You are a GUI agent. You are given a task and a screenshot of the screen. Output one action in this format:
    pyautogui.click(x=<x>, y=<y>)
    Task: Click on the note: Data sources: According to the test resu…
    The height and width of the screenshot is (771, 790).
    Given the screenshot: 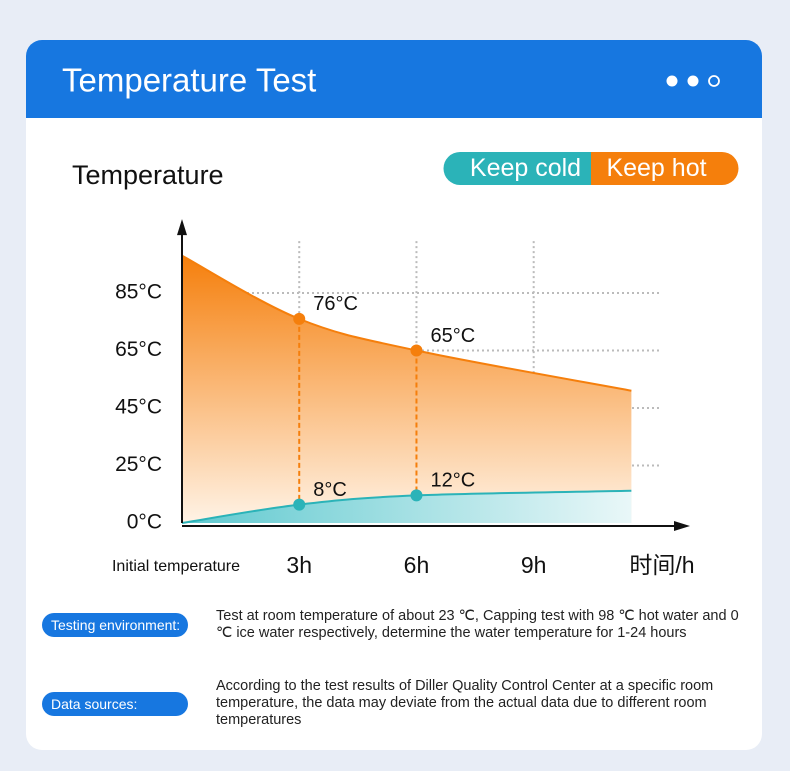 What is the action you would take?
    pyautogui.click(x=397, y=703)
    